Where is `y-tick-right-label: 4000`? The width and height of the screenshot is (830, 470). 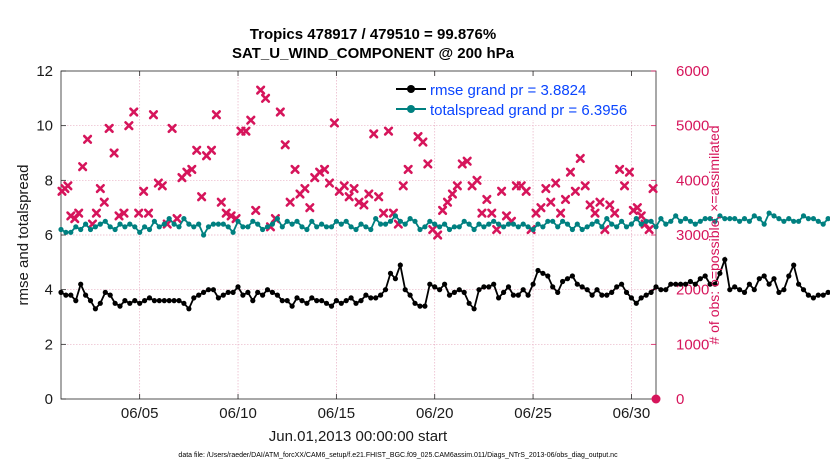 y-tick-right-label: 4000 is located at coordinates (692, 180).